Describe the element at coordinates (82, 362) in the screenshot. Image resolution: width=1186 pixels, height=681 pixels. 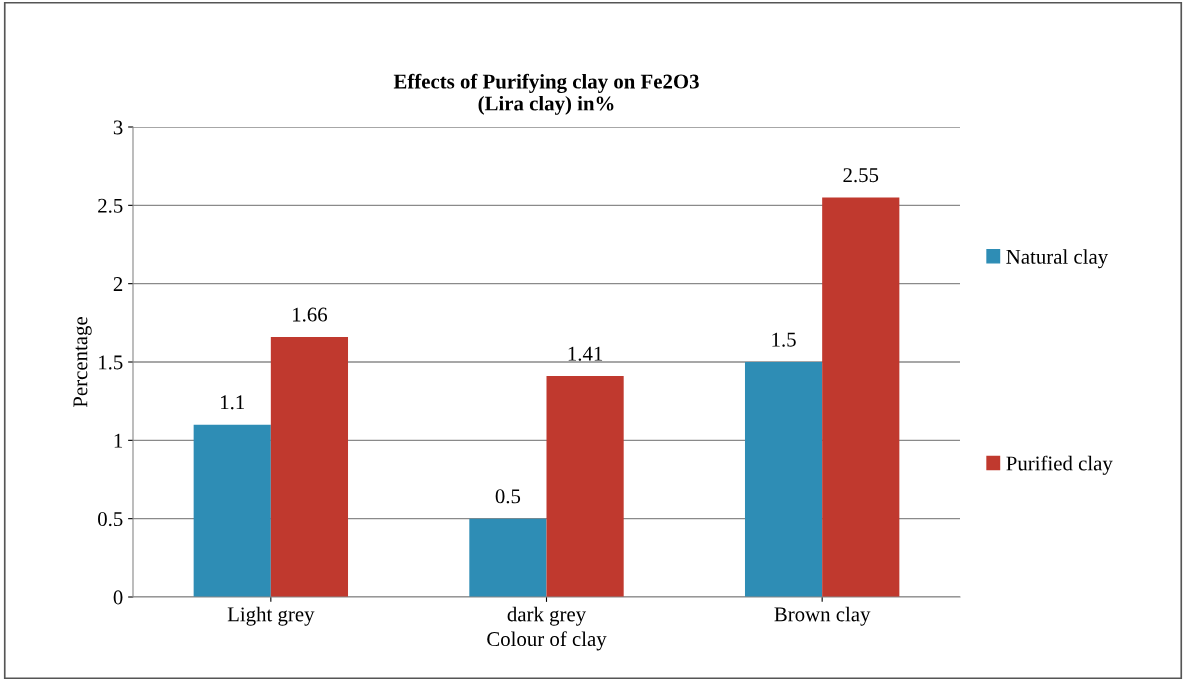
I see `y-axis-title: Percentage` at that location.